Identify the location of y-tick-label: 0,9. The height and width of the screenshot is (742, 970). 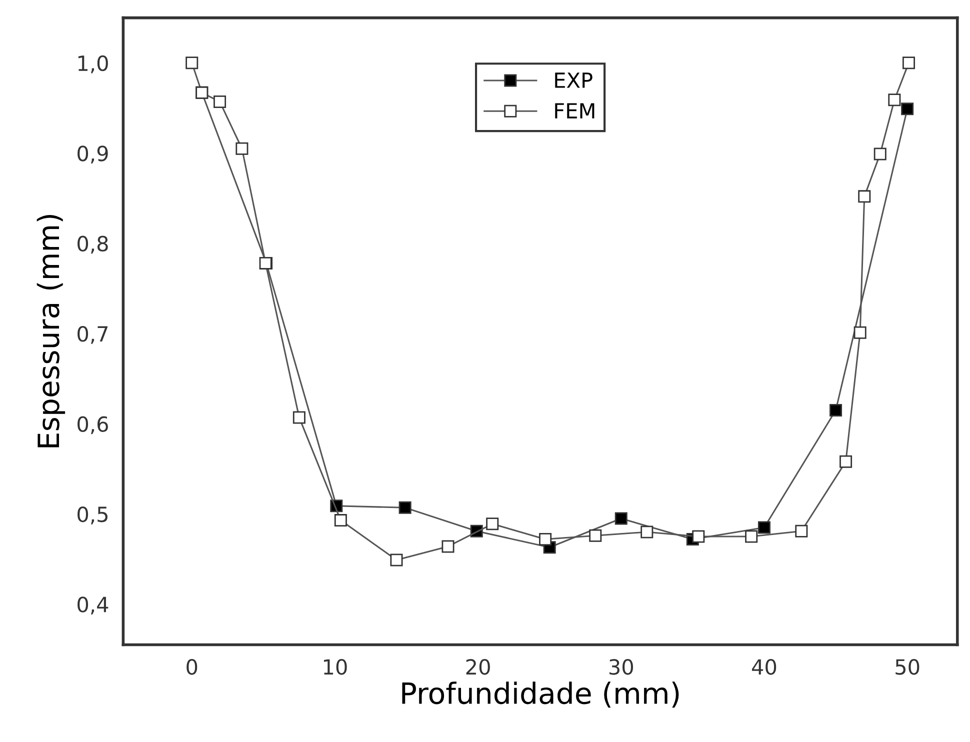
(93, 155).